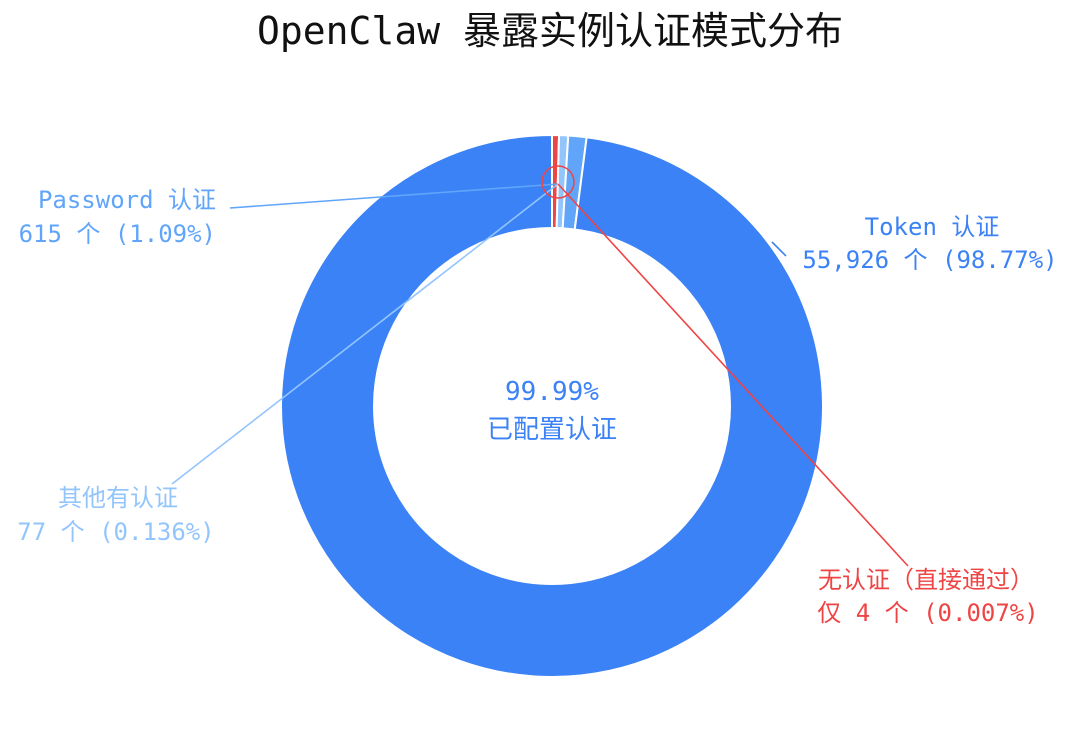  Describe the element at coordinates (932, 227) in the screenshot. I see `token-label-name: Token 认证` at that location.